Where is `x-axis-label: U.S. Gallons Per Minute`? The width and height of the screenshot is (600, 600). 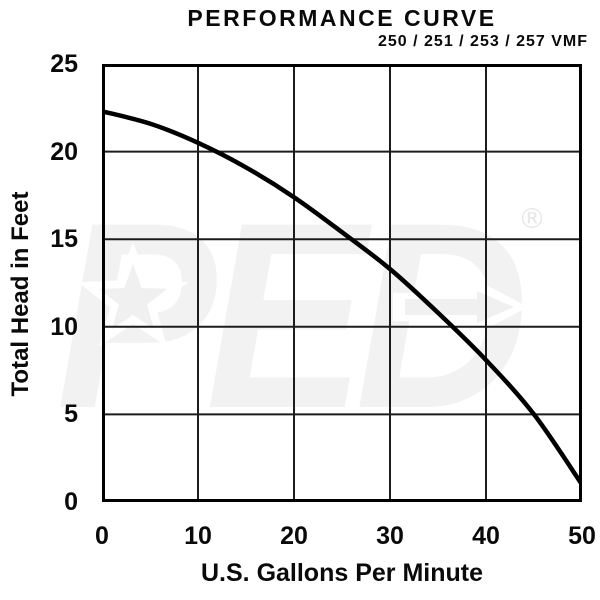
x-axis-label: U.S. Gallons Per Minute is located at coordinates (342, 573).